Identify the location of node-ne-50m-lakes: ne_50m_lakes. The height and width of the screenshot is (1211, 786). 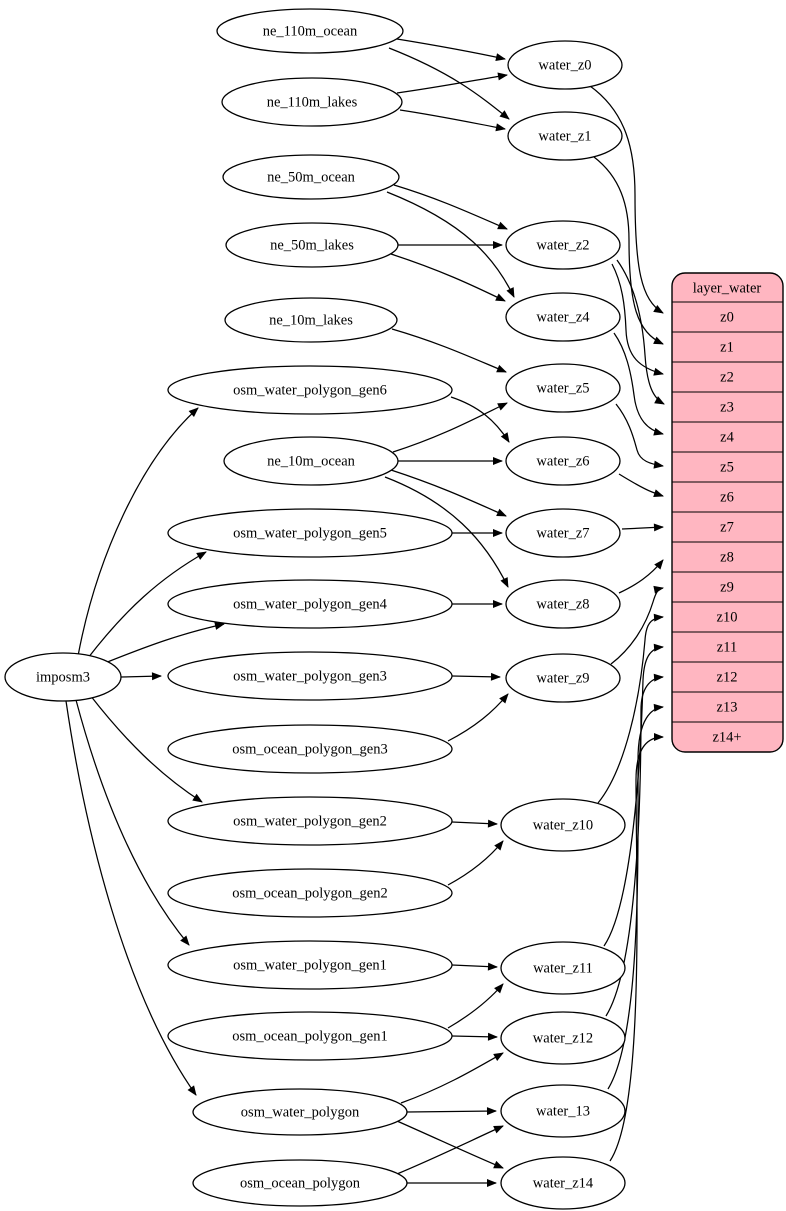
(312, 245).